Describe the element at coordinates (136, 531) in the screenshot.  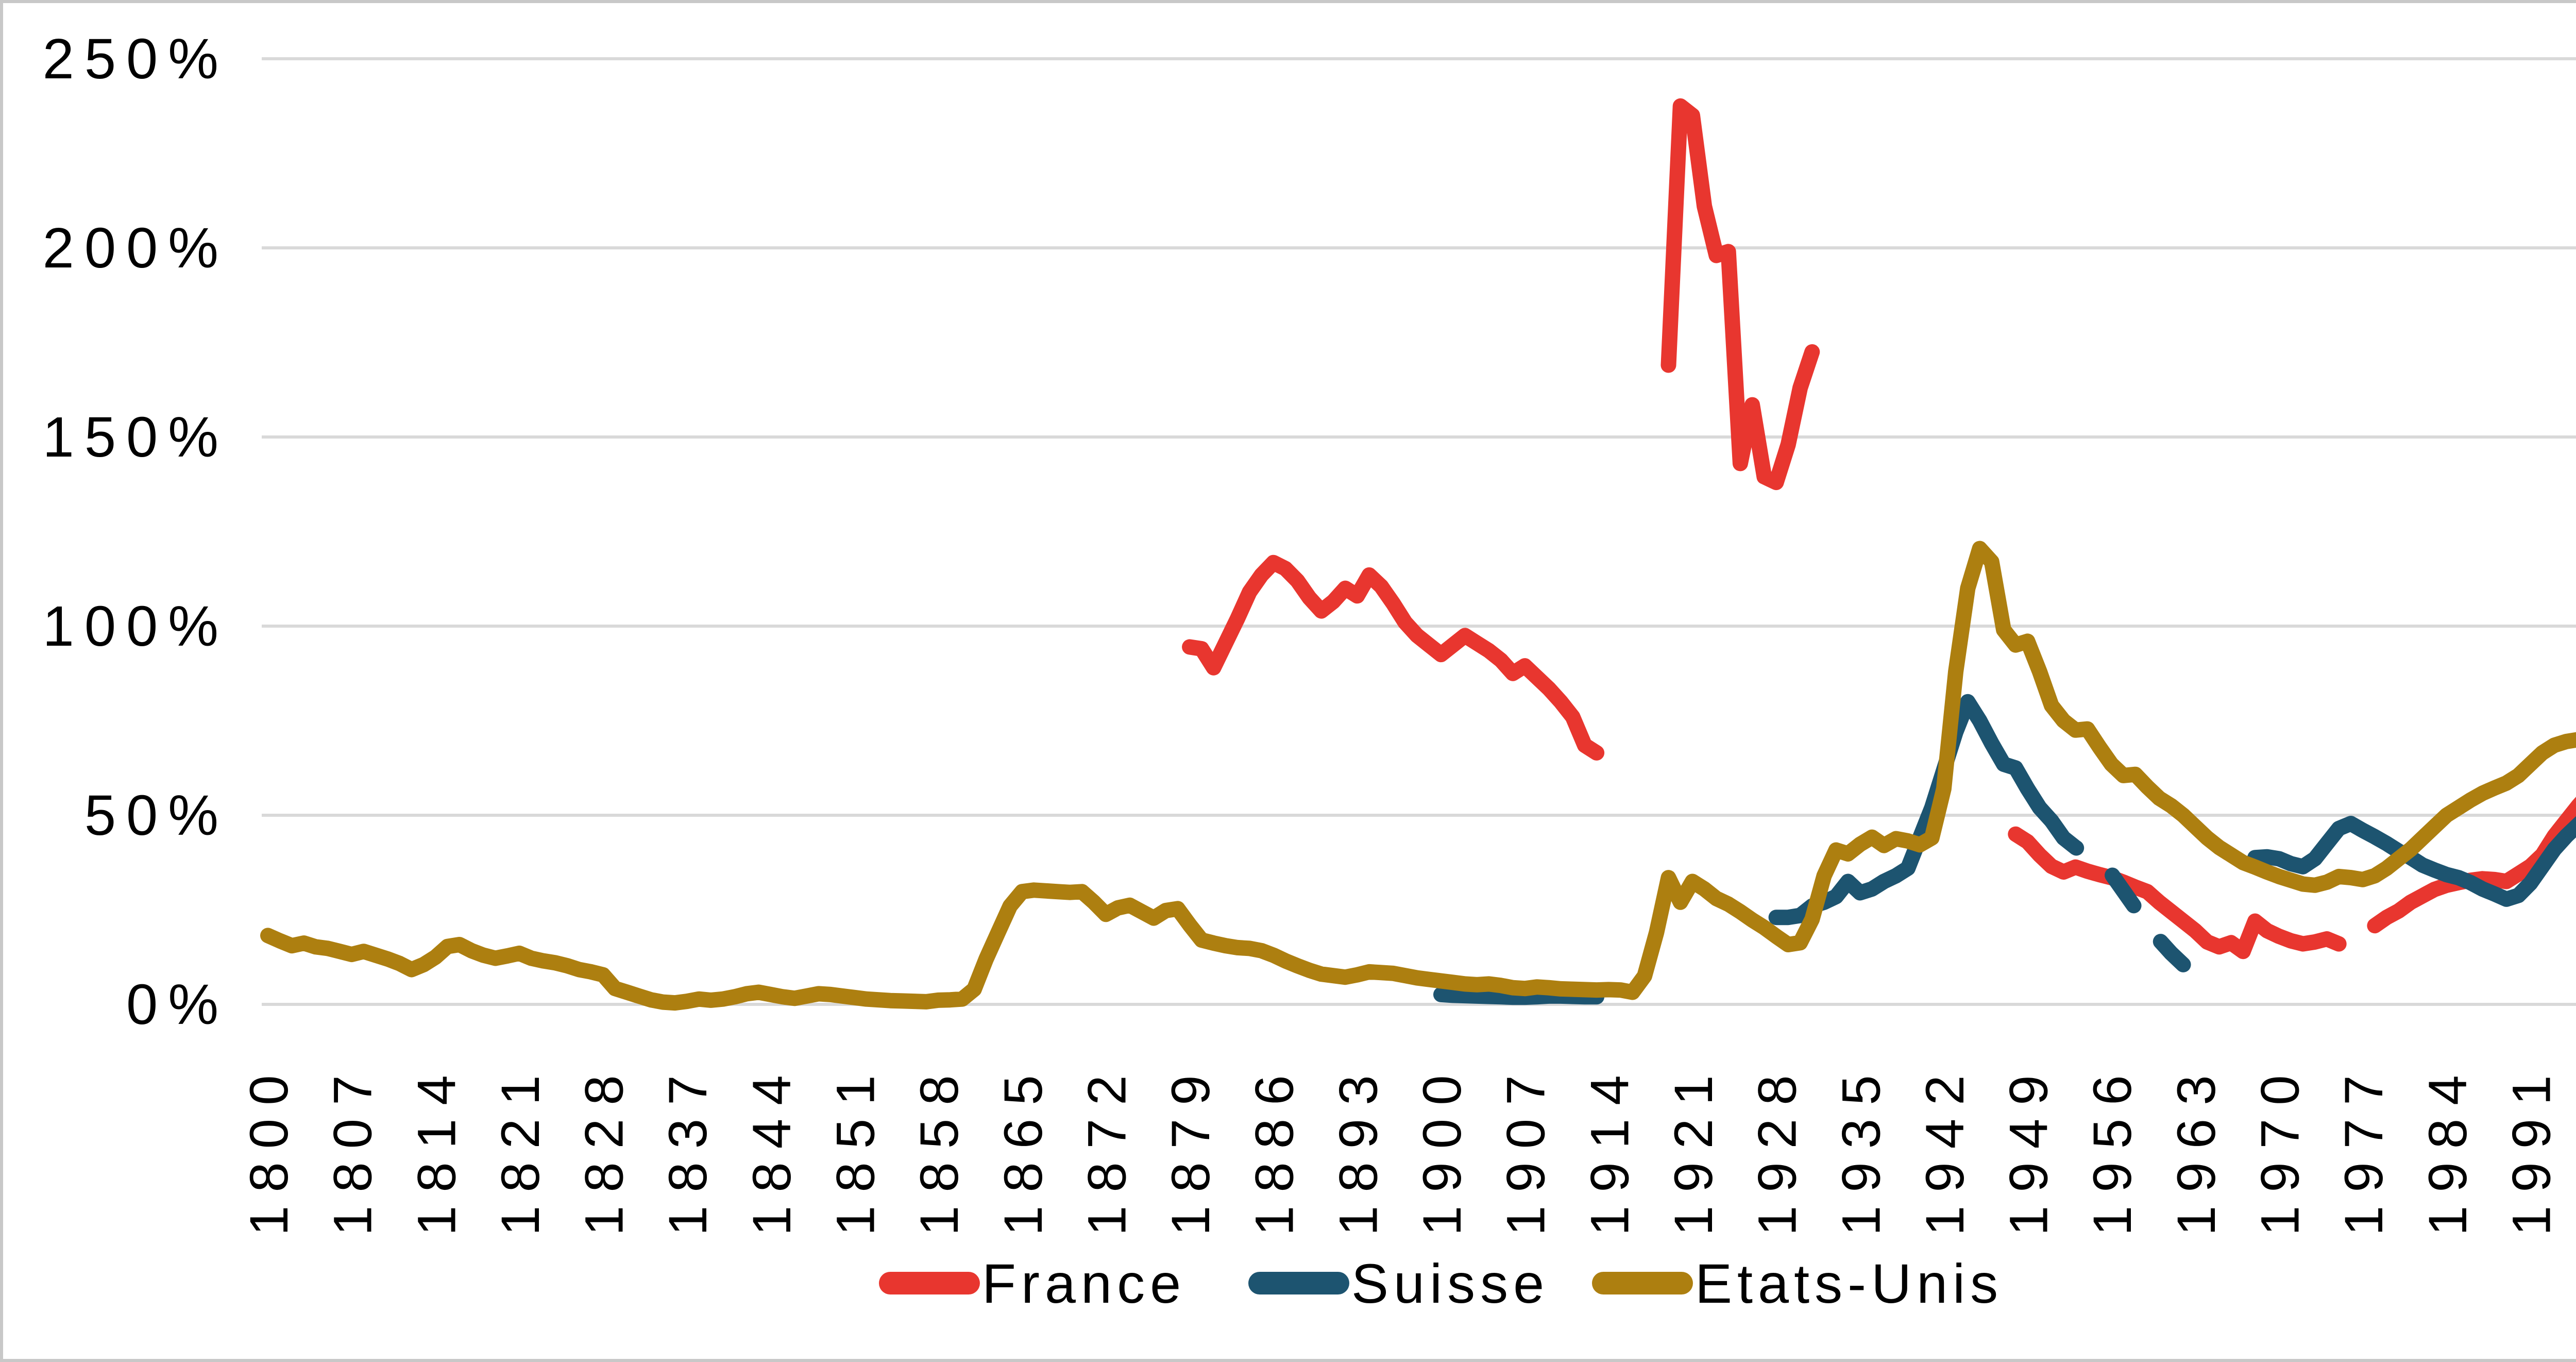
I see `y-axis-labels: 0% 50% 100% 150% 200% 250%` at that location.